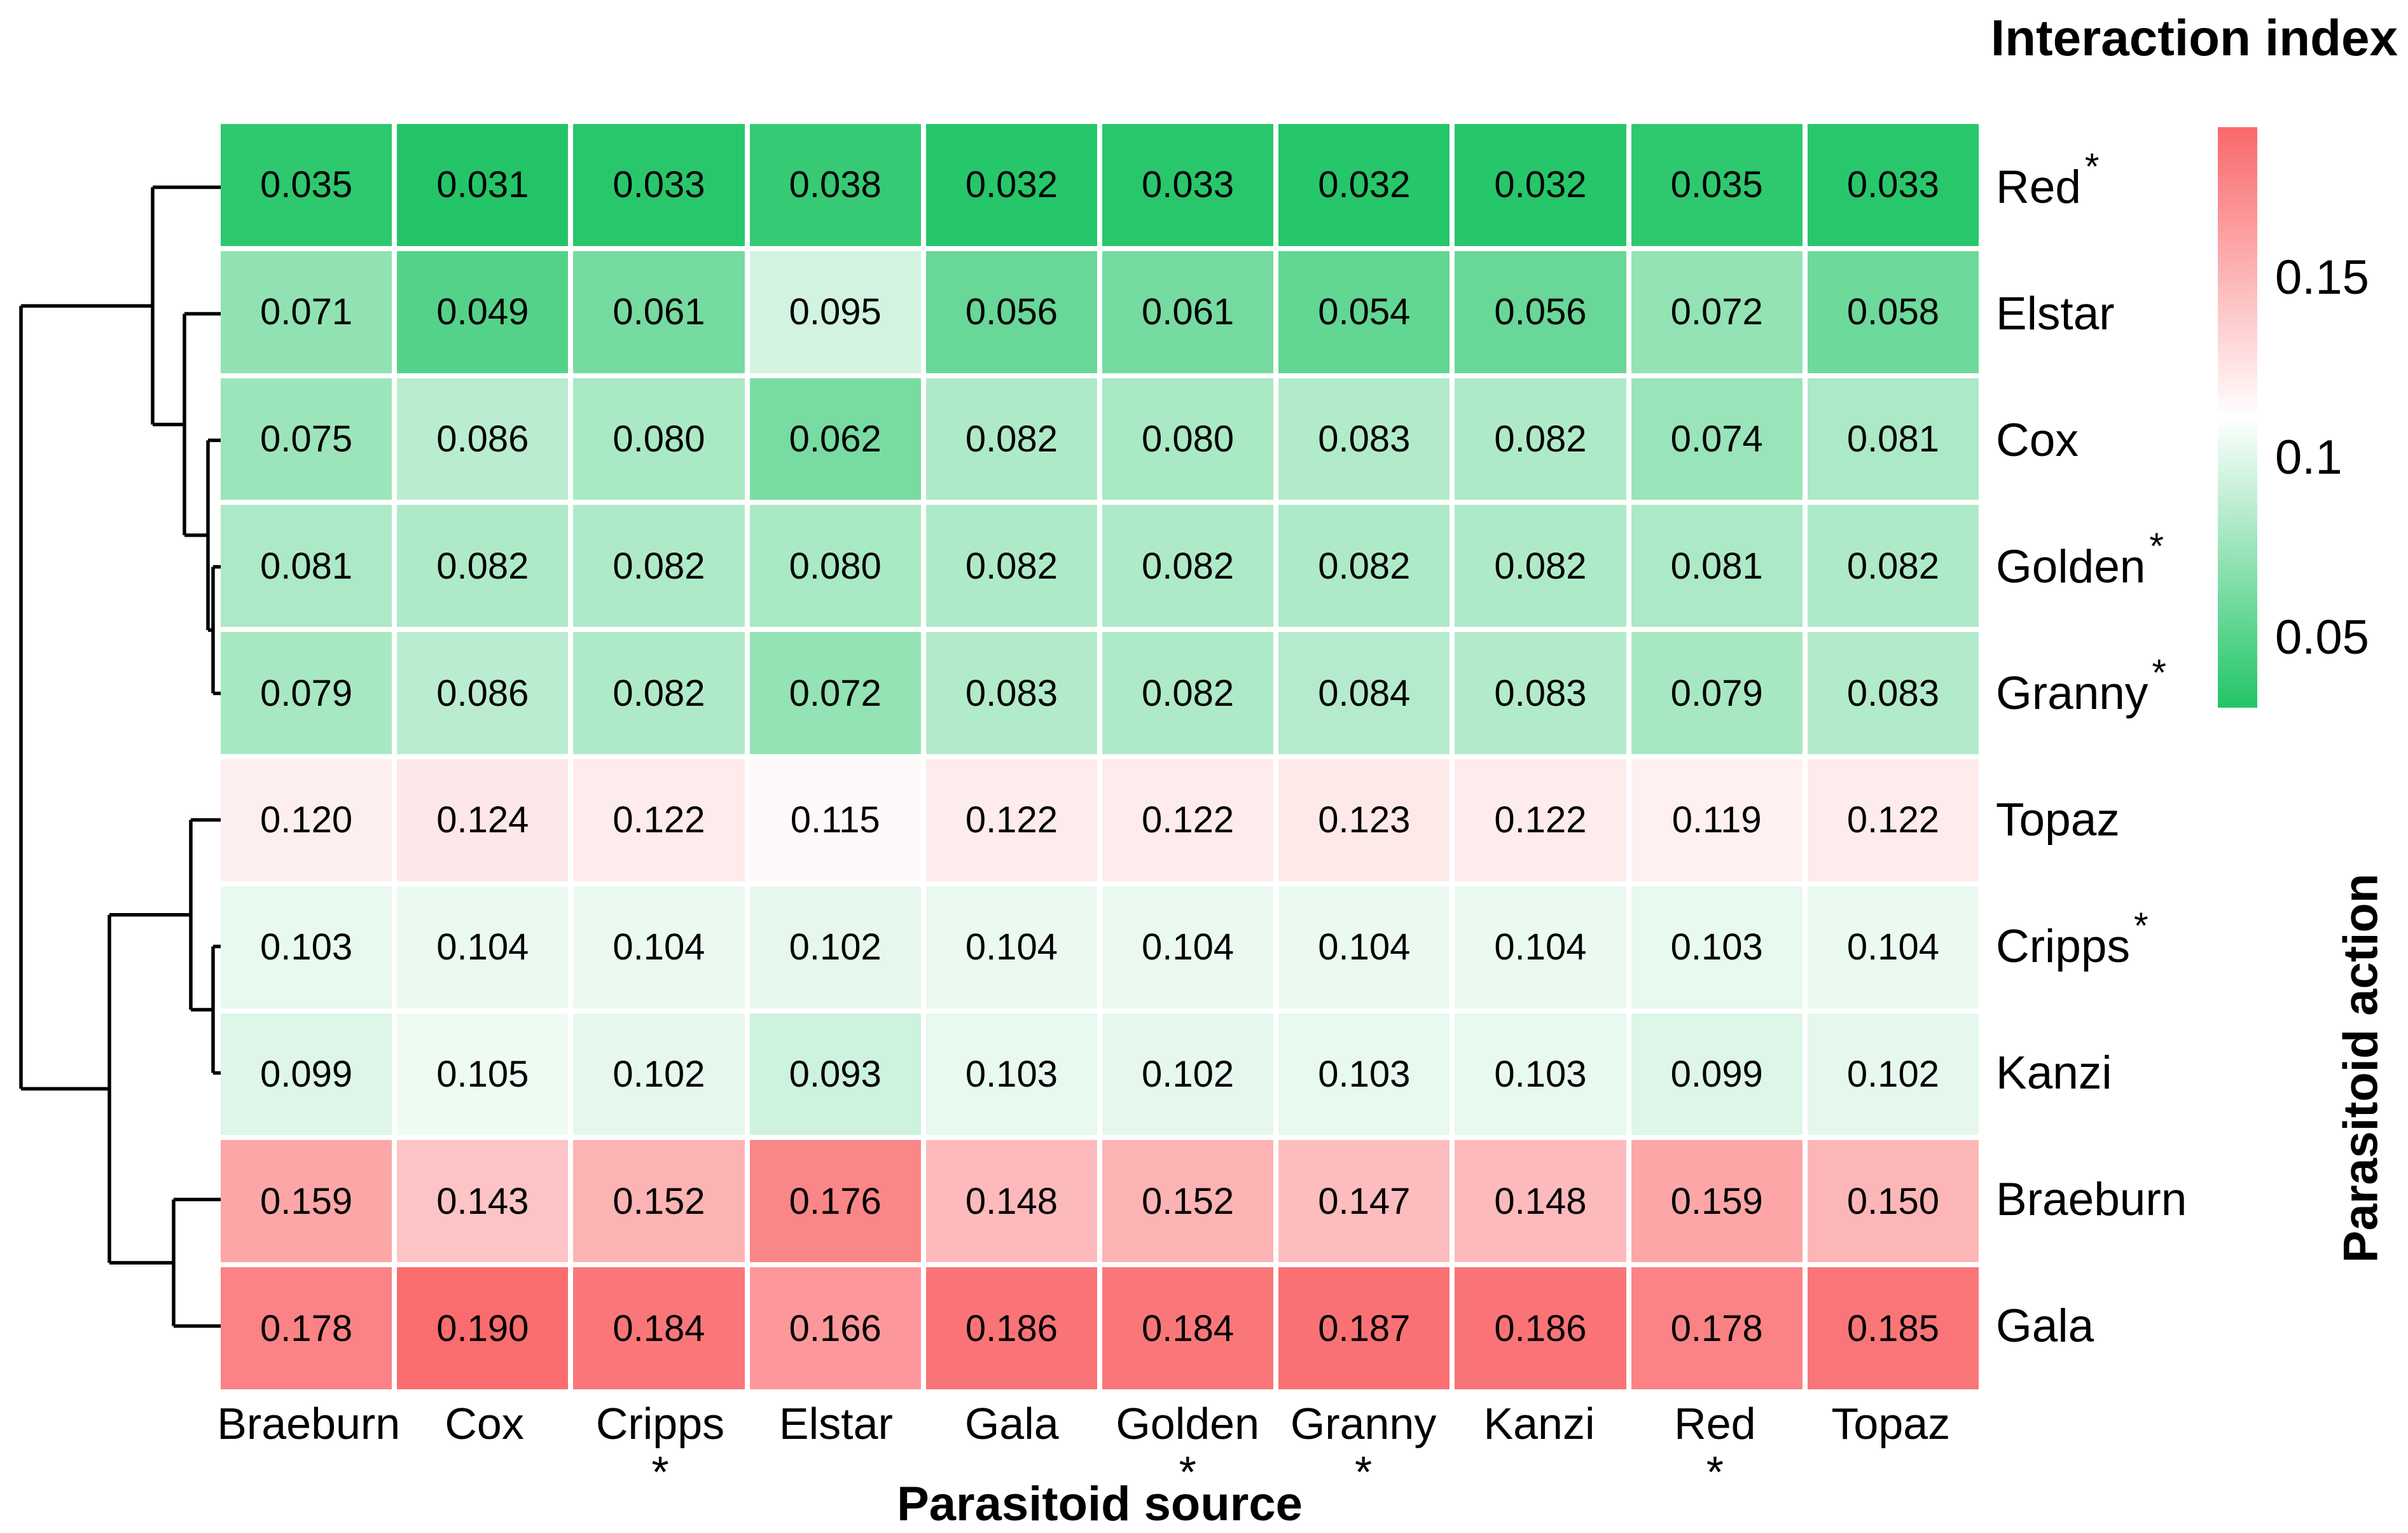 The image size is (2408, 1533). I want to click on heatmap-cell: 0.031, so click(483, 185).